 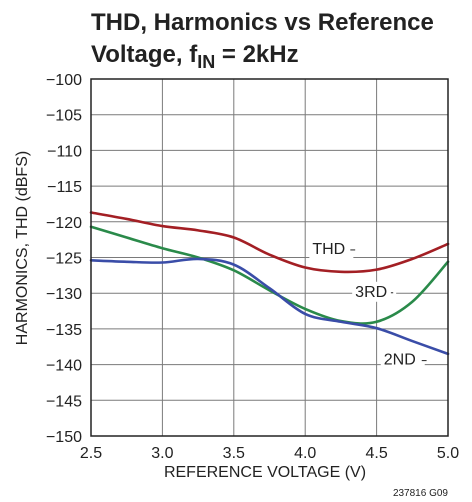 What do you see at coordinates (64, 151) in the screenshot?
I see `y-tick-label: −110` at bounding box center [64, 151].